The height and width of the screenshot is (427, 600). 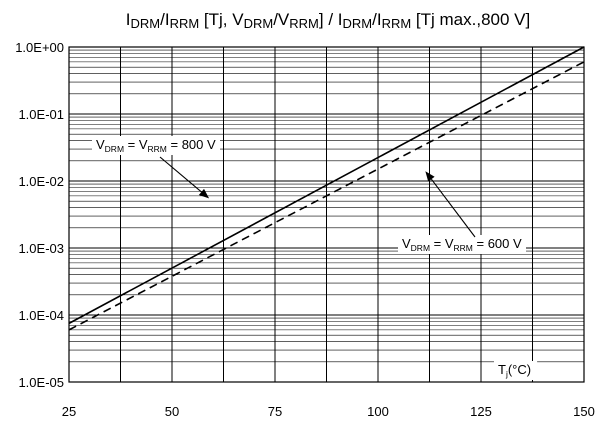 What do you see at coordinates (41, 382) in the screenshot?
I see `y-tick-label: 1.0E-05` at bounding box center [41, 382].